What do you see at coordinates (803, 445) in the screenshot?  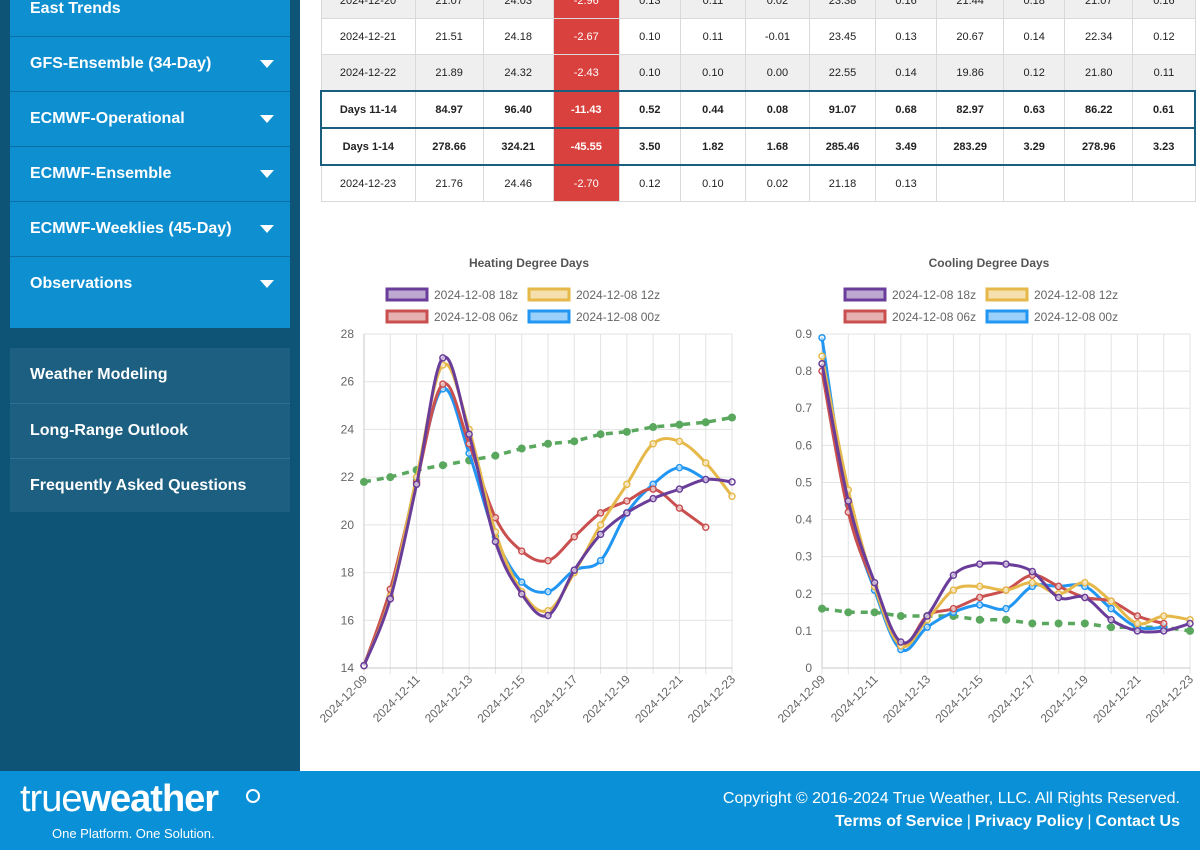 I see `y-tick-label: 0.6` at bounding box center [803, 445].